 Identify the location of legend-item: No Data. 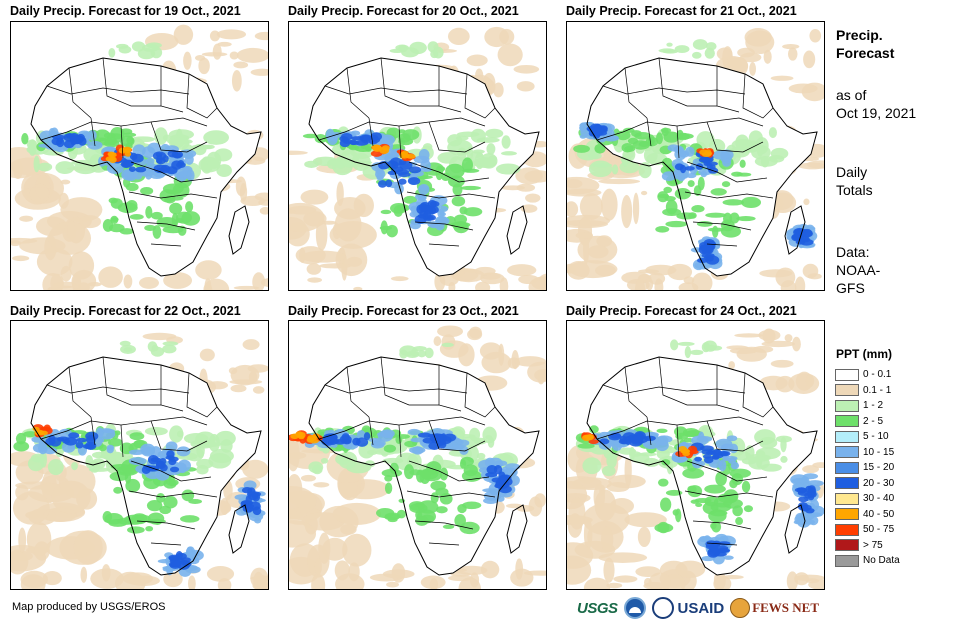
(867, 561).